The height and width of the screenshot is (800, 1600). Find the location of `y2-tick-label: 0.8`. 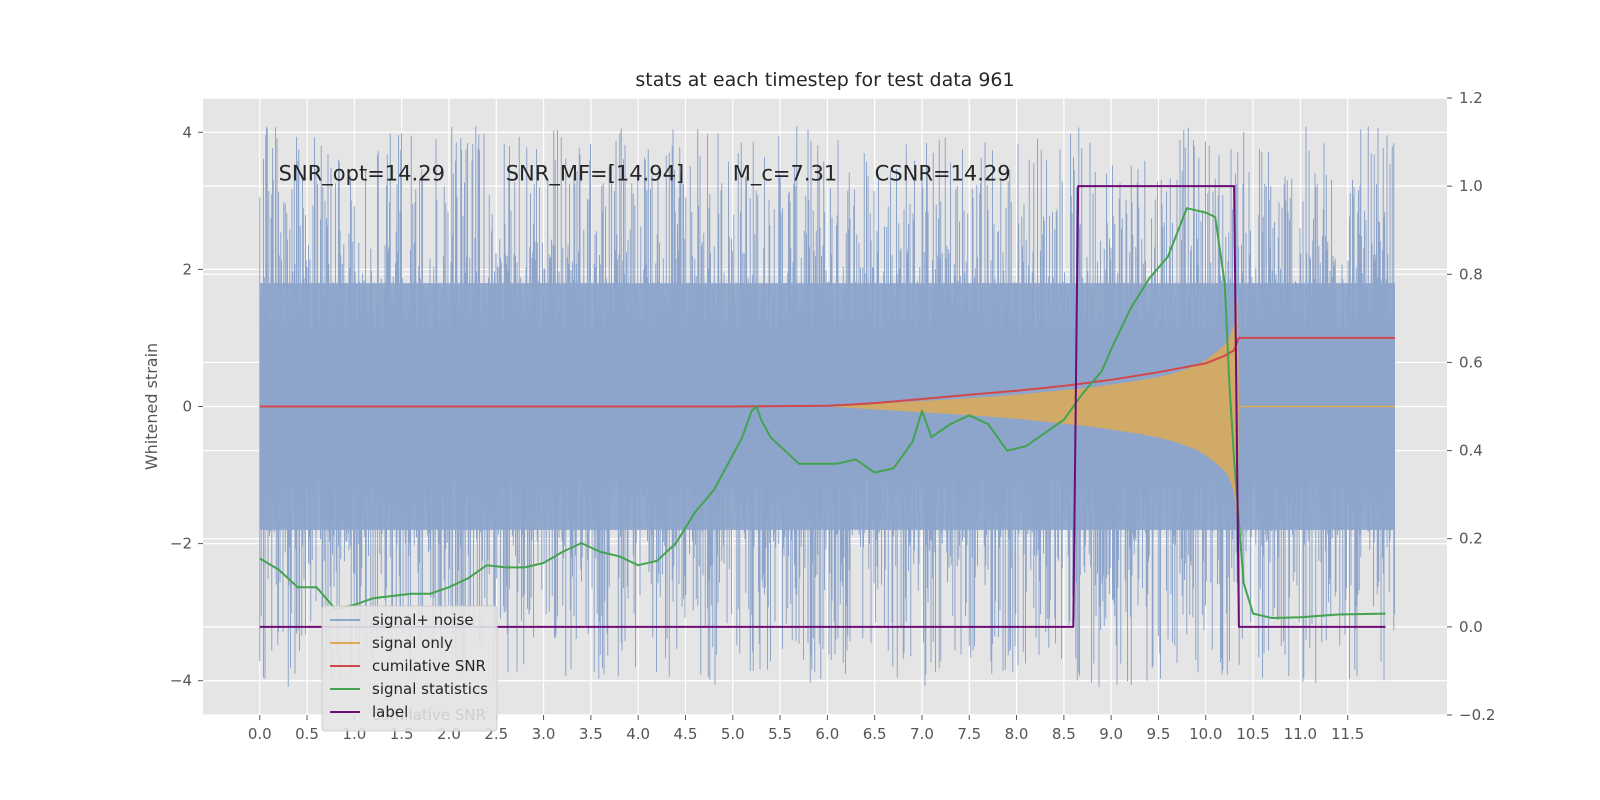

y2-tick-label: 0.8 is located at coordinates (1471, 274).